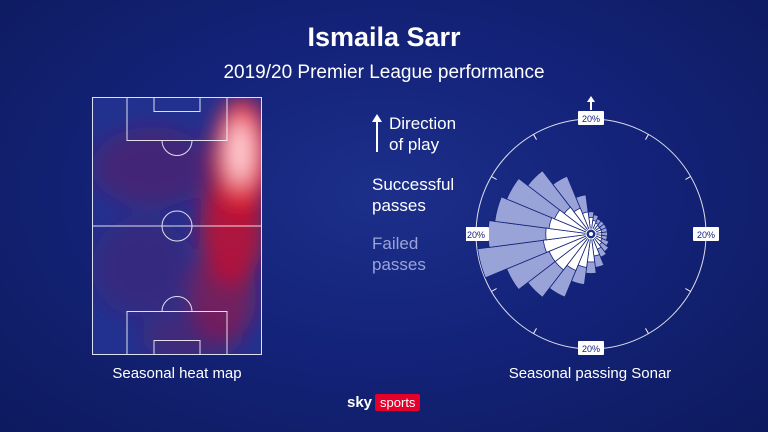  I want to click on heat-blobs, so click(177, 226).